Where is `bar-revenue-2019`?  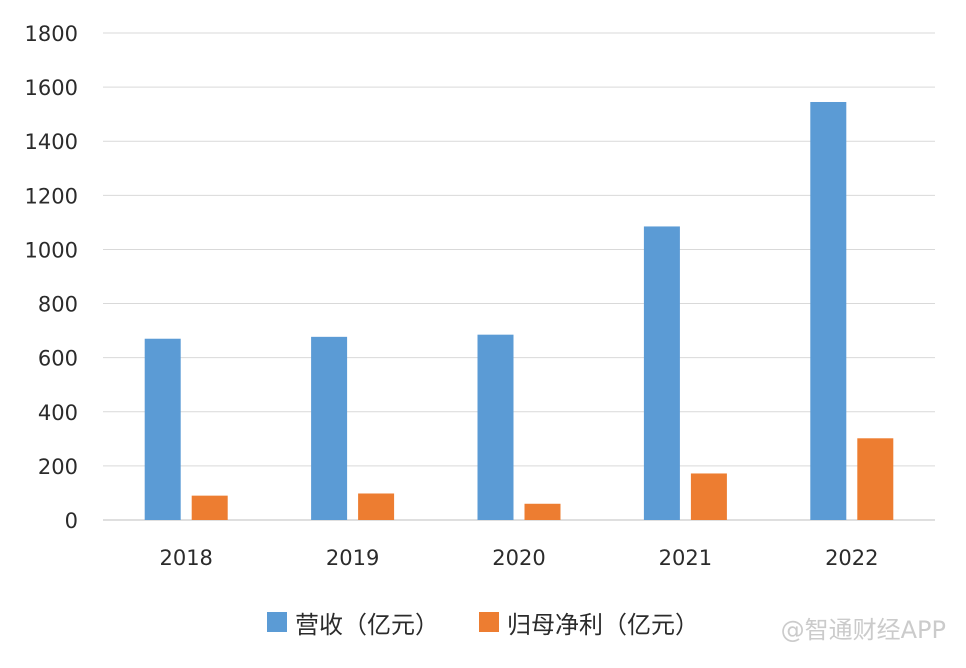 bar-revenue-2019 is located at coordinates (329, 428).